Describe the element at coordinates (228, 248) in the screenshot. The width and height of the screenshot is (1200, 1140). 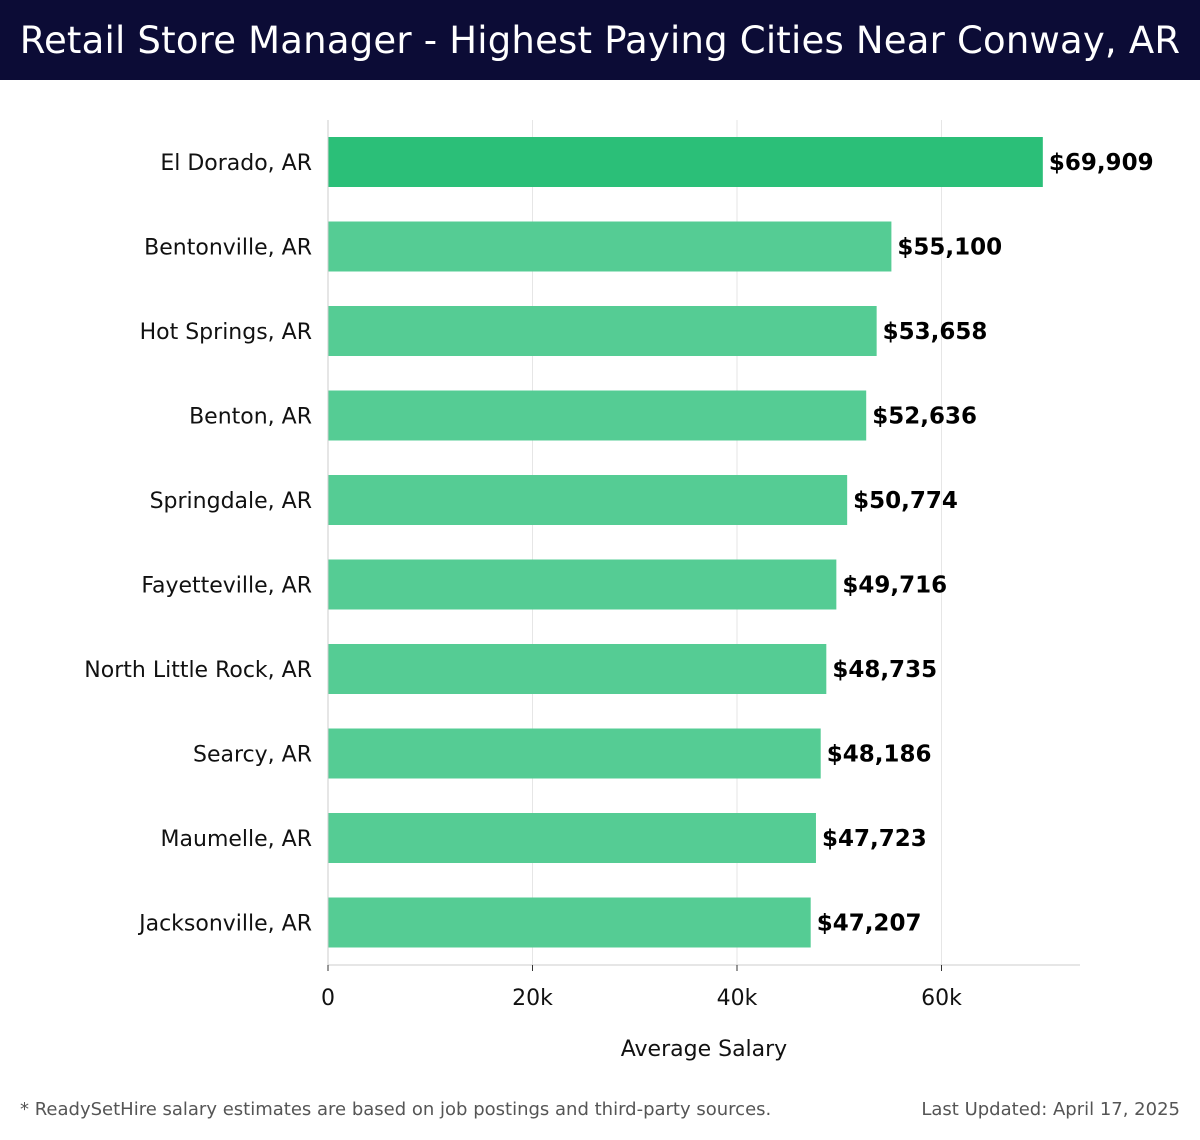
I see `category-label: Bentonville, AR` at that location.